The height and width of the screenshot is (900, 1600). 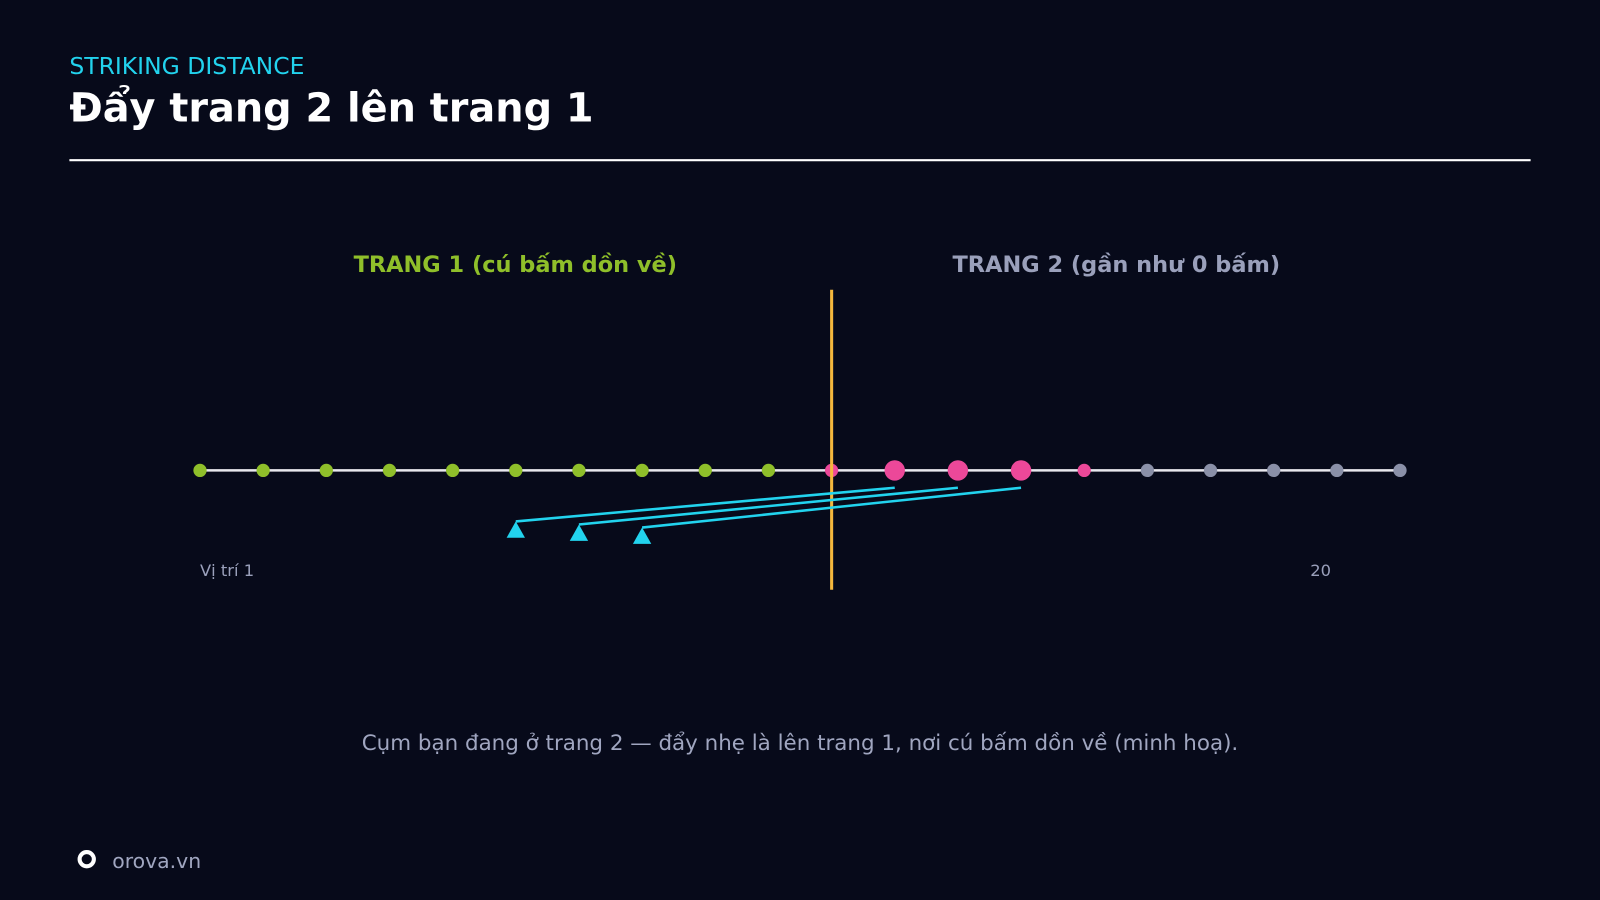 What do you see at coordinates (1117, 264) in the screenshot?
I see `page2-label: TRANG 2 (gần như 0 bấm)` at bounding box center [1117, 264].